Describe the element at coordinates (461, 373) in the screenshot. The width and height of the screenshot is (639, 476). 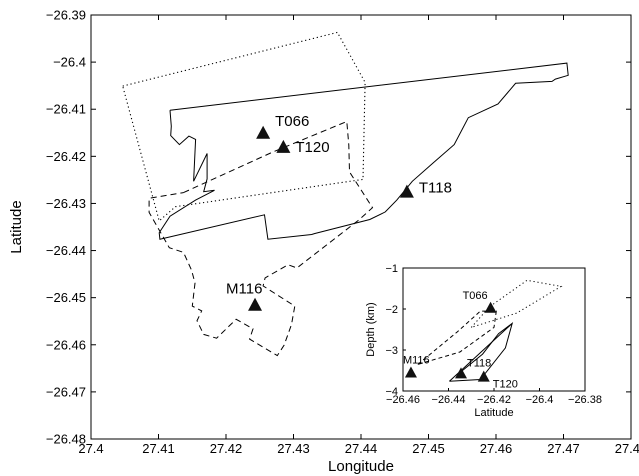
I see `inset-station-marker-t118` at that location.